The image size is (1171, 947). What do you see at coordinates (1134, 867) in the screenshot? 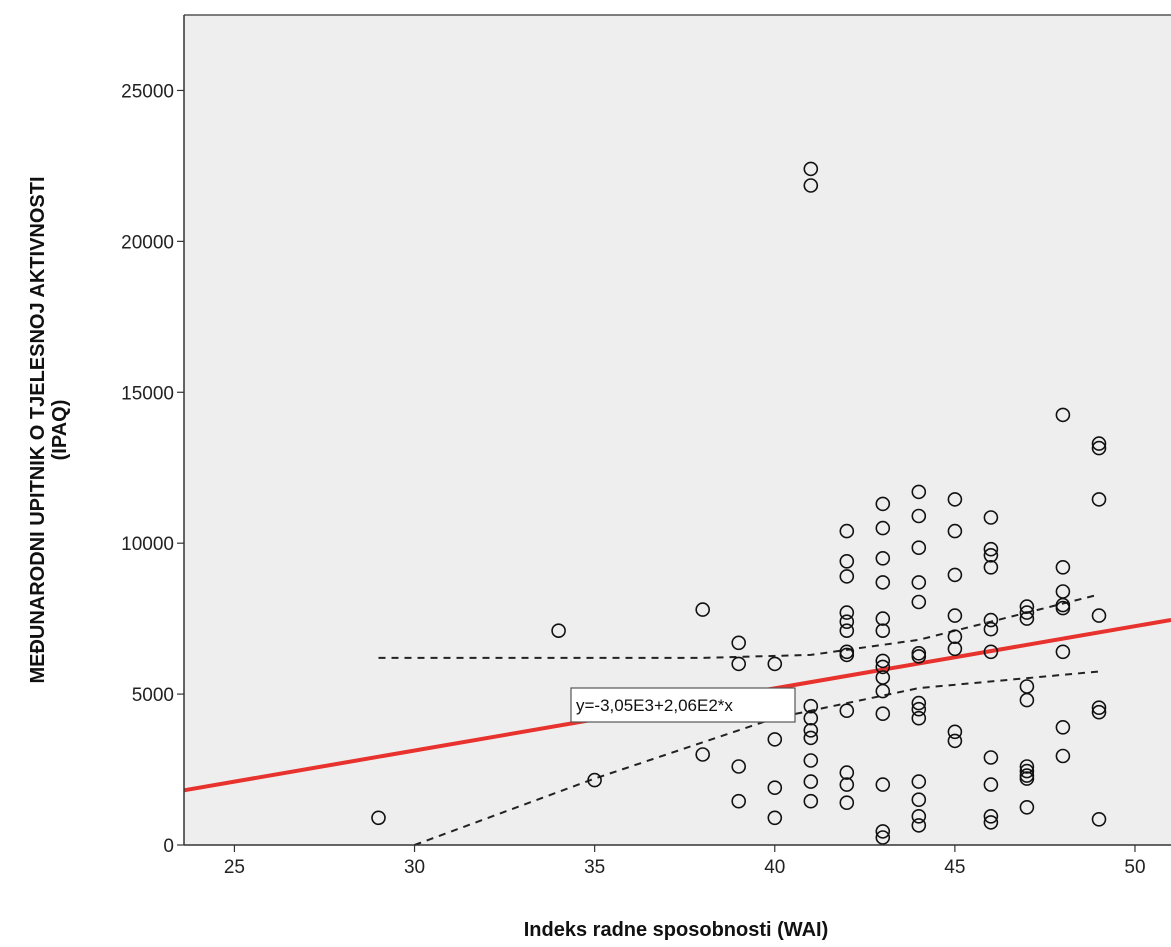
I see `x-tick-label: 50` at bounding box center [1134, 867].